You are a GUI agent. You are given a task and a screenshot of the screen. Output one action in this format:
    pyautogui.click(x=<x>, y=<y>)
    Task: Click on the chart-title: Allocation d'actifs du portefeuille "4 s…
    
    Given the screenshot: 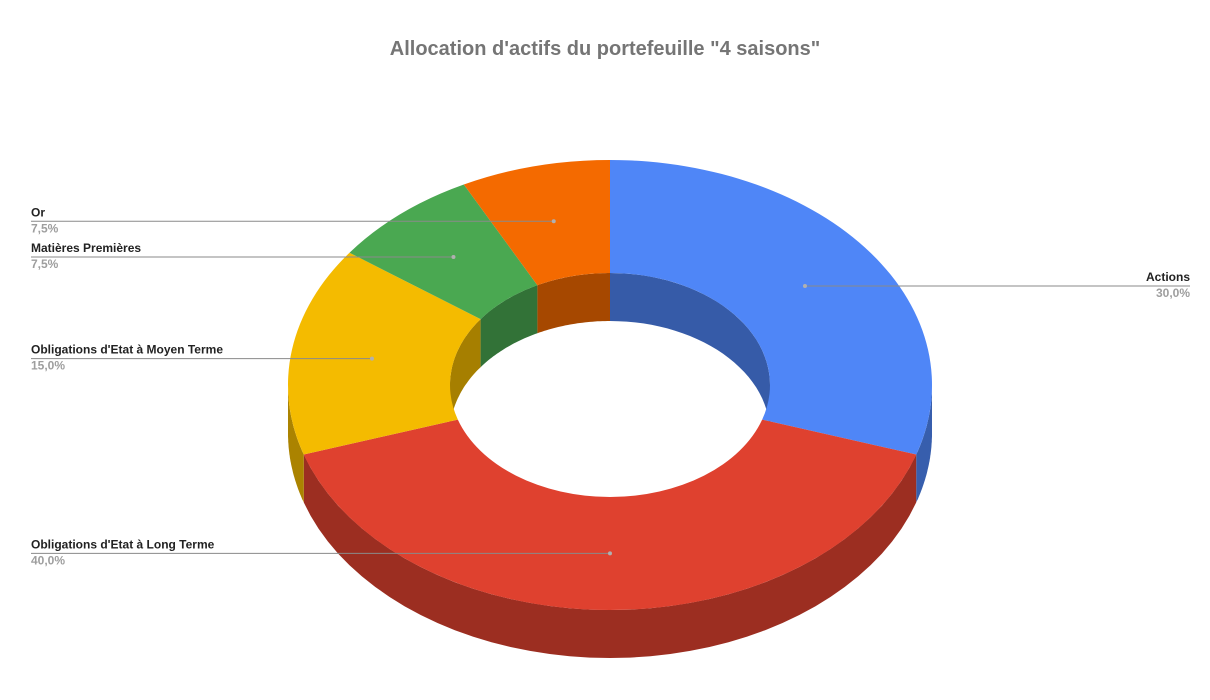 What is the action you would take?
    pyautogui.click(x=605, y=49)
    